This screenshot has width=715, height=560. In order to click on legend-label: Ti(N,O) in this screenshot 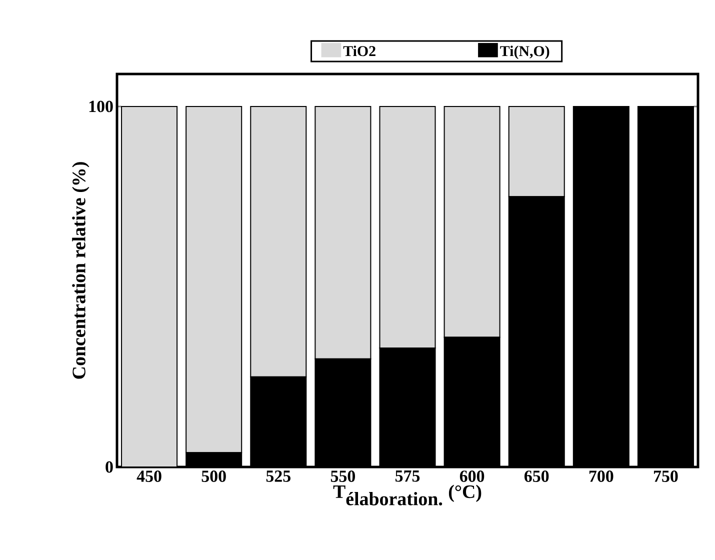, I will do `click(525, 53)`.